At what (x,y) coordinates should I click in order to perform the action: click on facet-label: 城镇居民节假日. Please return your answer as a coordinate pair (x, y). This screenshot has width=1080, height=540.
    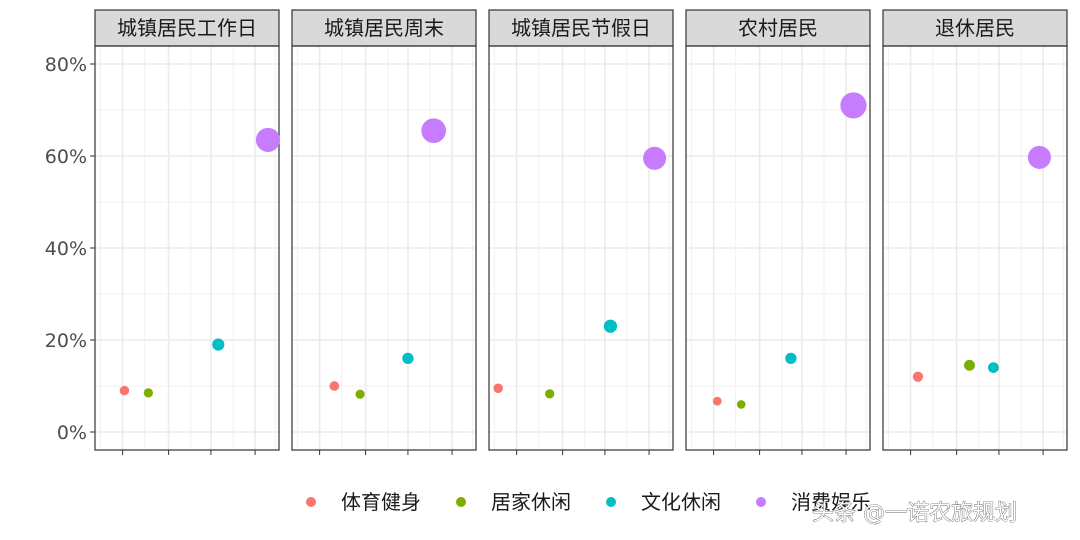
    Looking at the image, I should click on (581, 28).